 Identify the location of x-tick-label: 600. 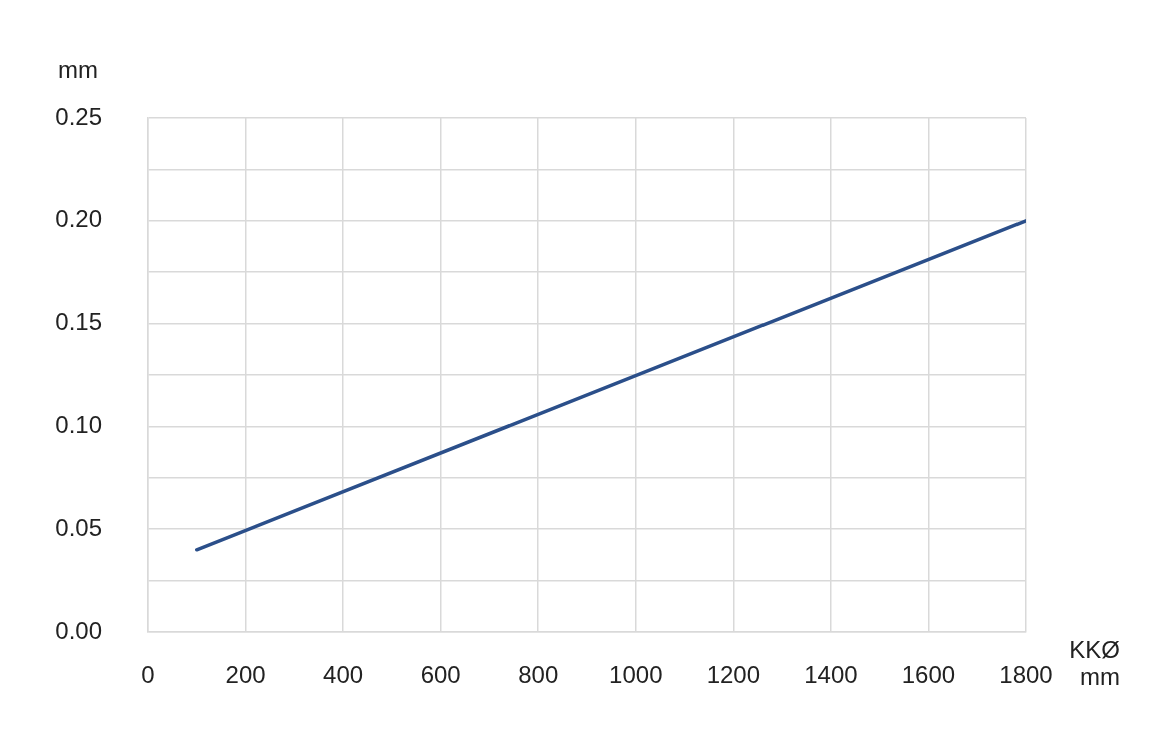
(440, 675).